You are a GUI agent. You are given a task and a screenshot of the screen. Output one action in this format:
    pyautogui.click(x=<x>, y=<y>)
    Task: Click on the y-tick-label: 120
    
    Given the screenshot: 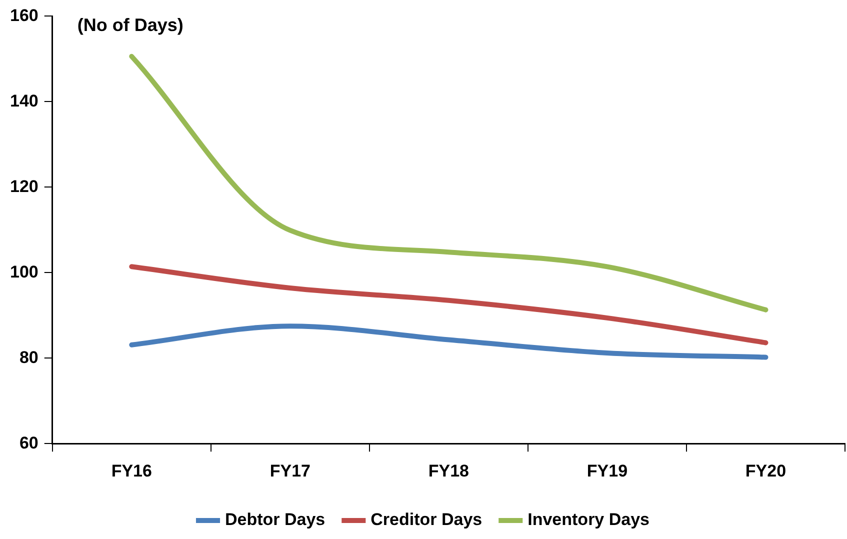 What is the action you would take?
    pyautogui.click(x=24, y=186)
    